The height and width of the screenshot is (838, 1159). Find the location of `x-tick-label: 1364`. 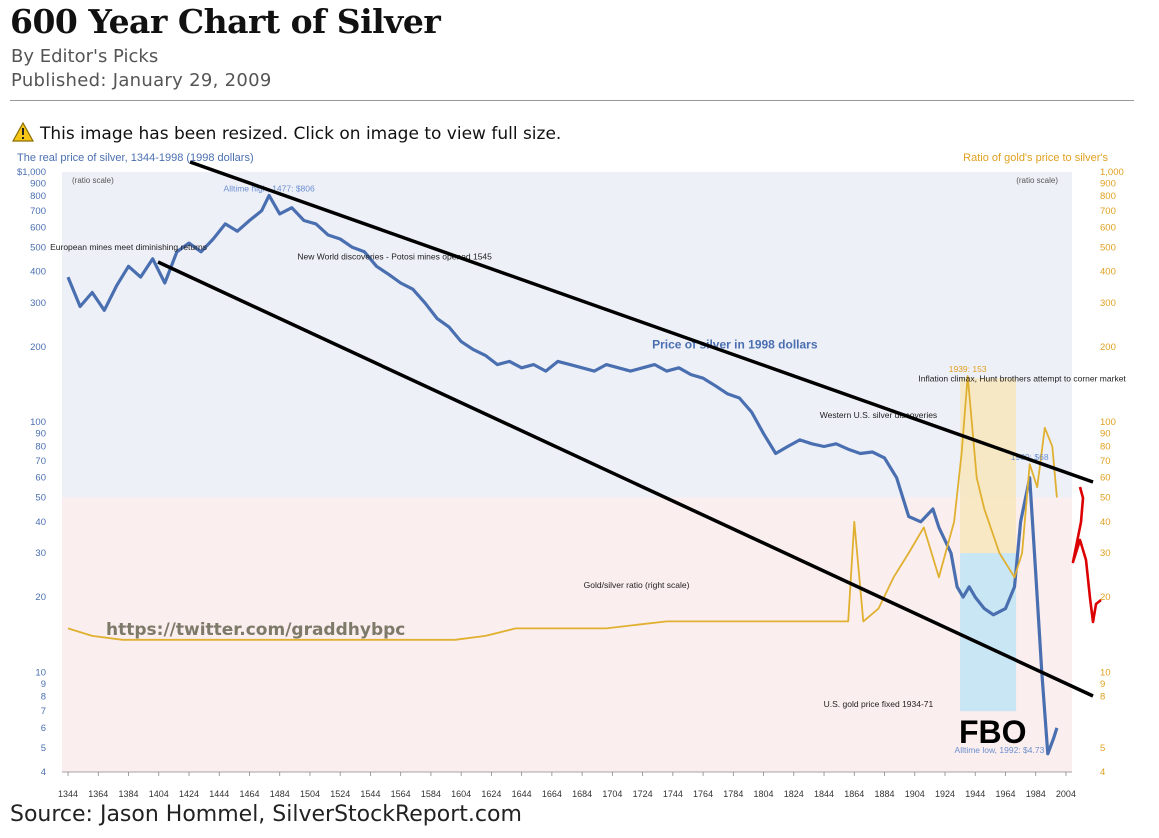

x-tick-label: 1364 is located at coordinates (98, 794).